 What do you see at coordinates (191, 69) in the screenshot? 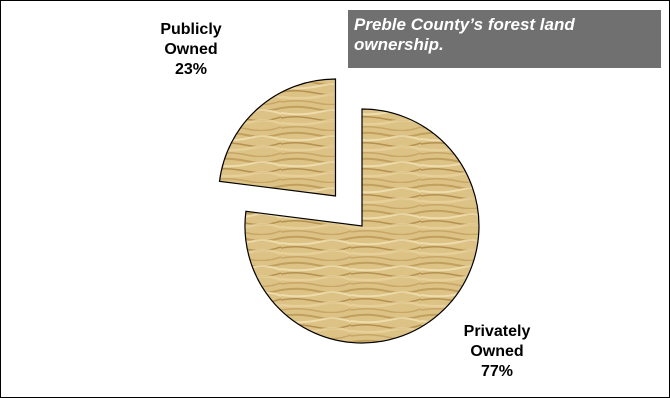
I see `data-label-public-pct: 23%` at bounding box center [191, 69].